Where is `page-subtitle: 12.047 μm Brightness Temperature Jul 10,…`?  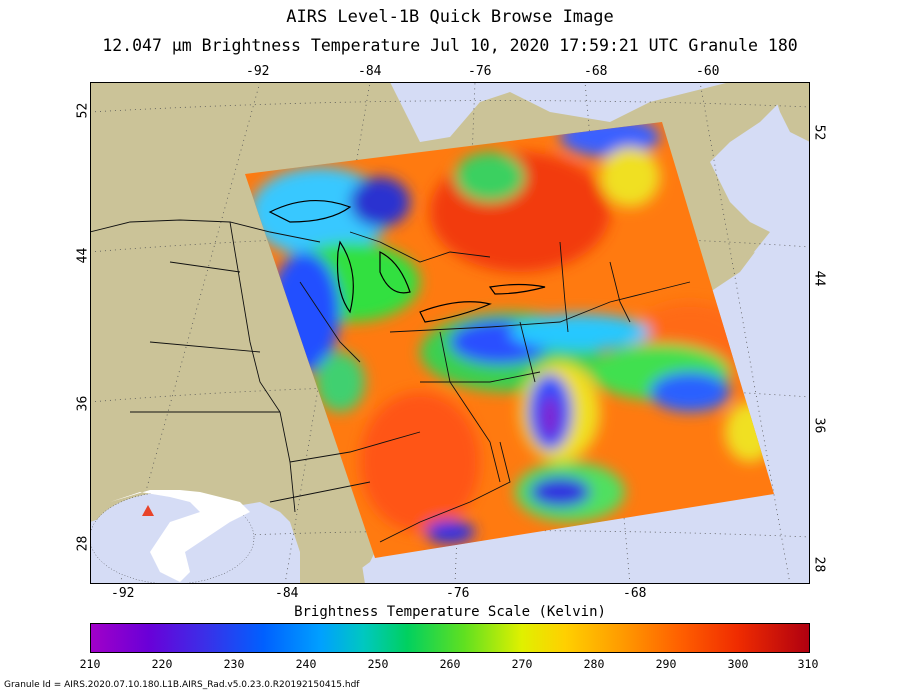
page-subtitle: 12.047 μm Brightness Temperature Jul 10,… is located at coordinates (450, 45).